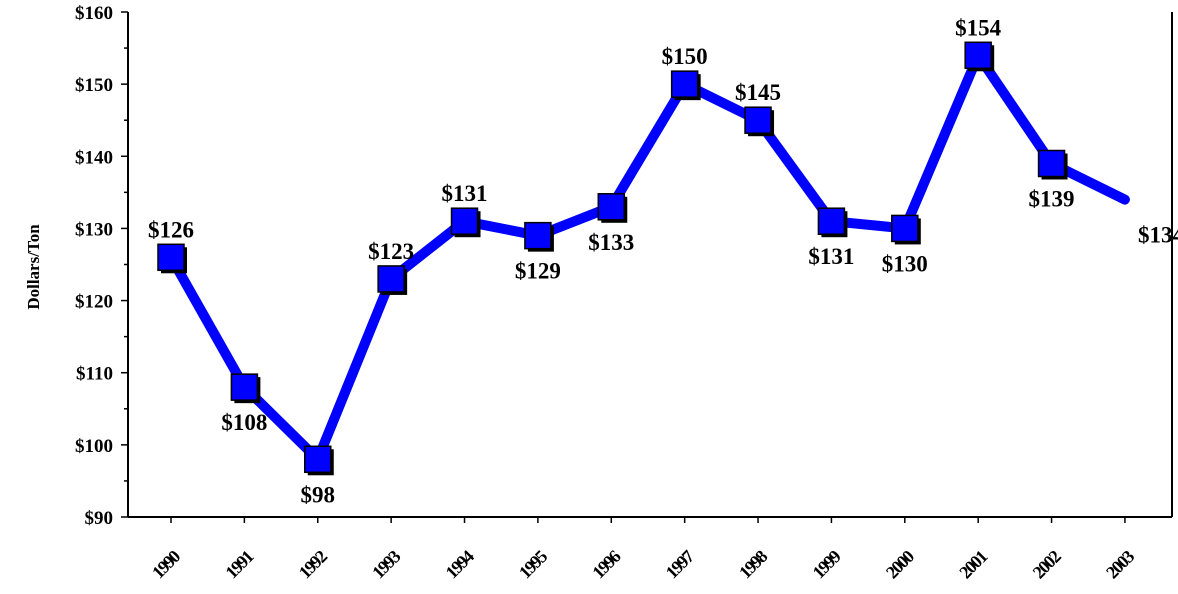  What do you see at coordinates (99, 518) in the screenshot?
I see `y-tick-label: $90` at bounding box center [99, 518].